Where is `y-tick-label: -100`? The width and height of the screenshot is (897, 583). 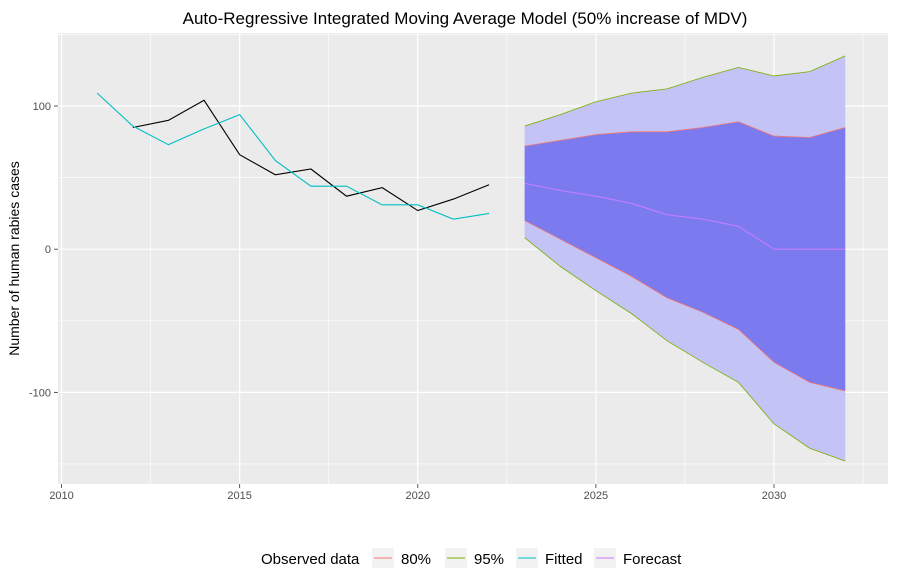
y-tick-label: -100 is located at coordinates (40, 393).